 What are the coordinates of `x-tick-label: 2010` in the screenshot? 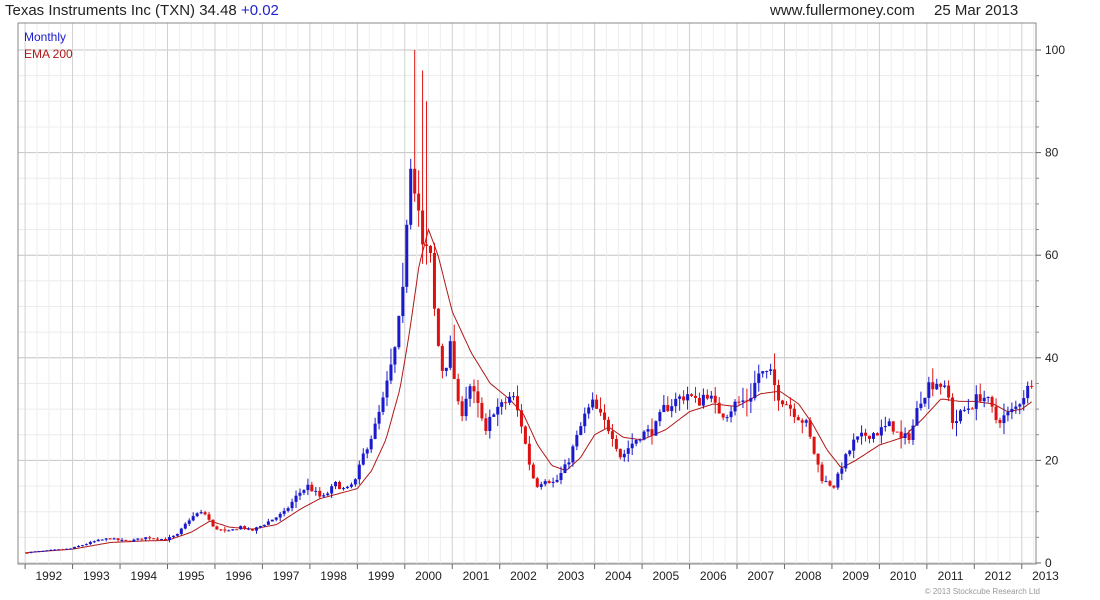 It's located at (903, 576).